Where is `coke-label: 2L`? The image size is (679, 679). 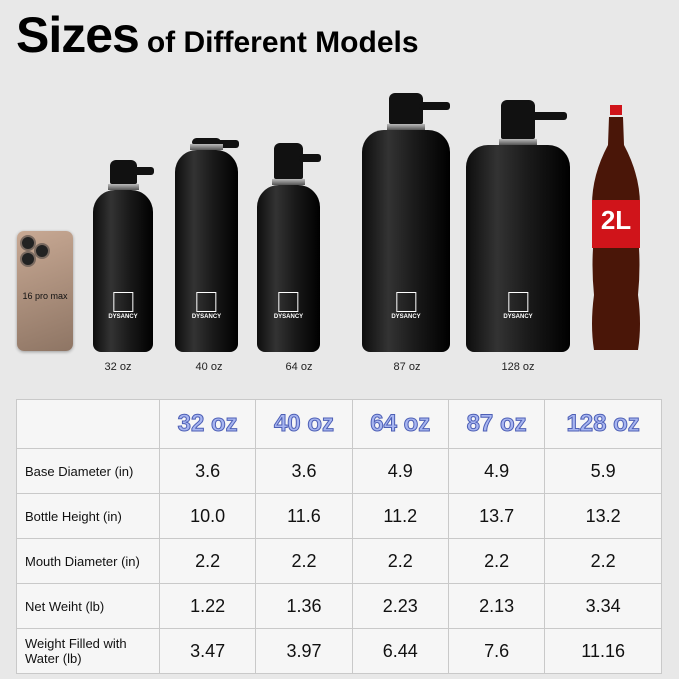
coke-label: 2L is located at coordinates (616, 220).